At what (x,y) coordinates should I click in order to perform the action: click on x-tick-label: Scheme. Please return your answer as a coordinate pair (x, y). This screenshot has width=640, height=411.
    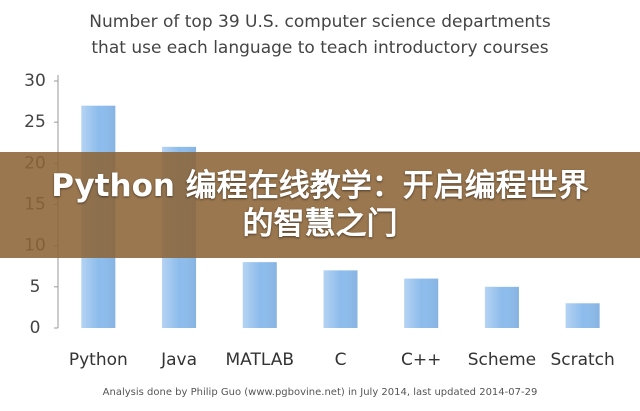
    Looking at the image, I should click on (502, 360).